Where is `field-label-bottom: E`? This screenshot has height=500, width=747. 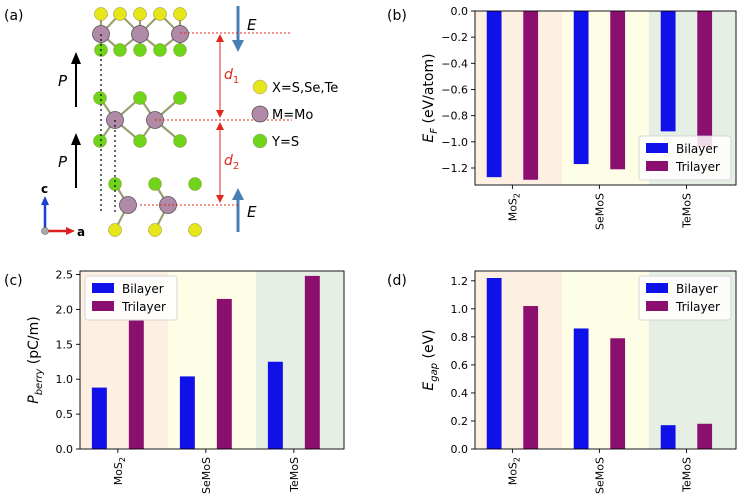
field-label-bottom: E is located at coordinates (252, 212).